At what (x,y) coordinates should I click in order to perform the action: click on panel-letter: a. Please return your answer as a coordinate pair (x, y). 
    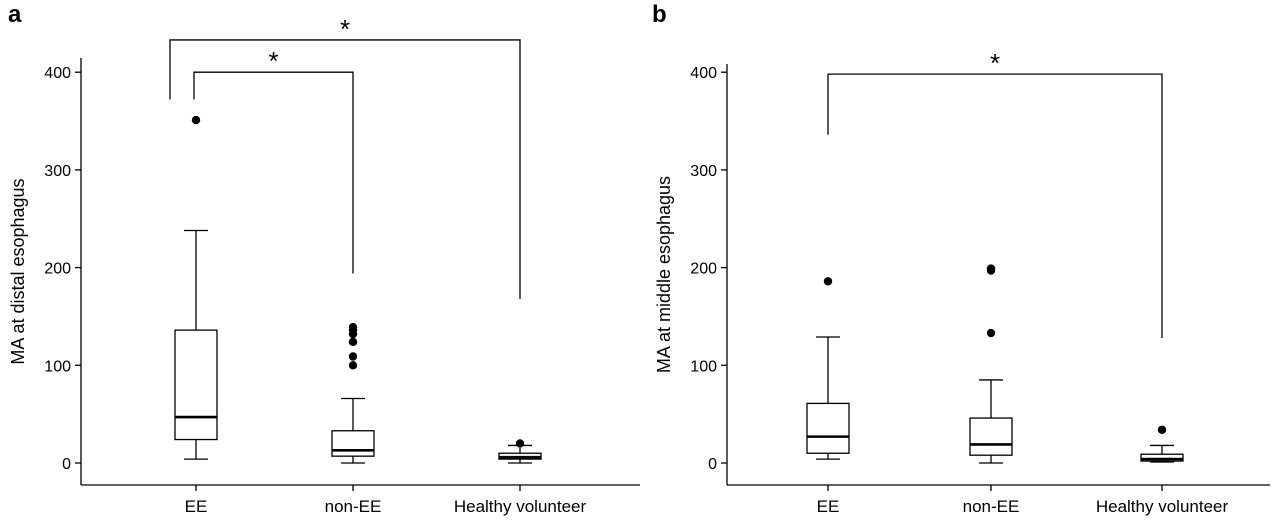
    Looking at the image, I should click on (15, 14).